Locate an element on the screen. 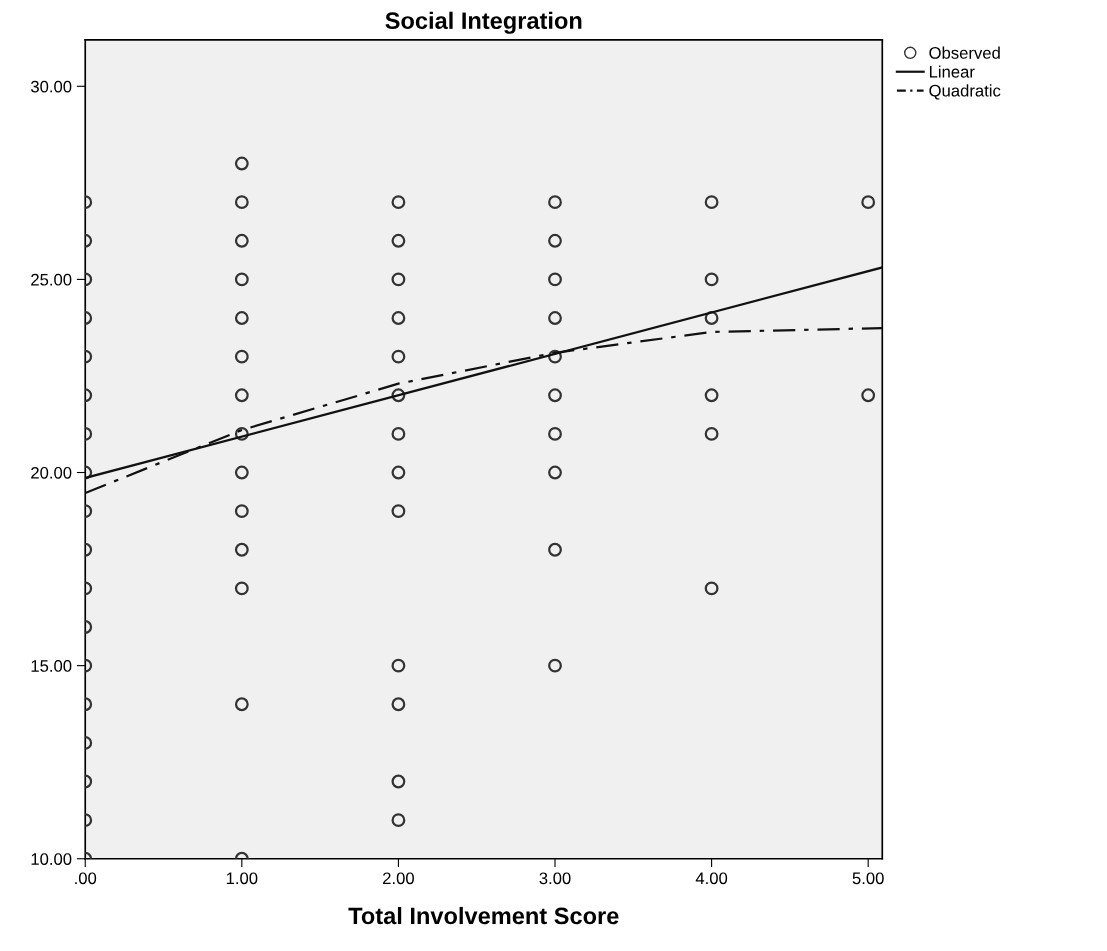  x-tick-label: .00 is located at coordinates (86, 878).